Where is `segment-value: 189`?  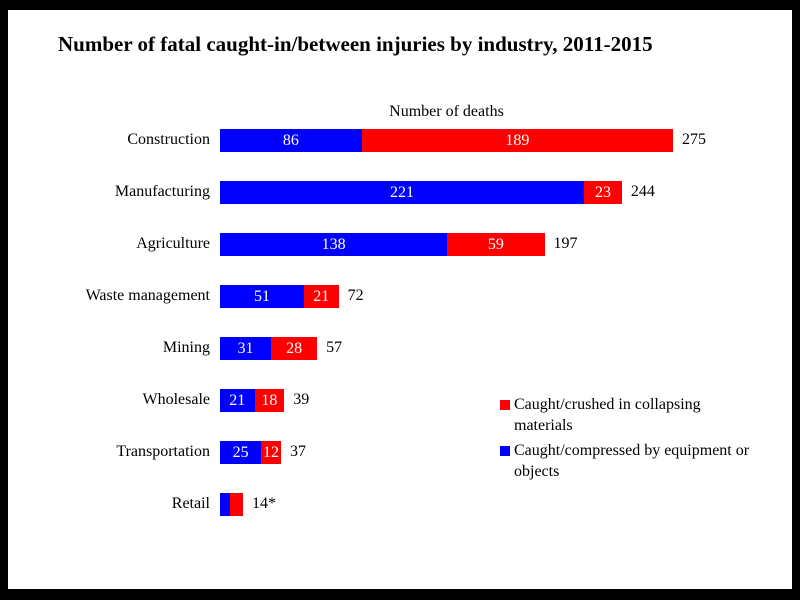 segment-value: 189 is located at coordinates (517, 140).